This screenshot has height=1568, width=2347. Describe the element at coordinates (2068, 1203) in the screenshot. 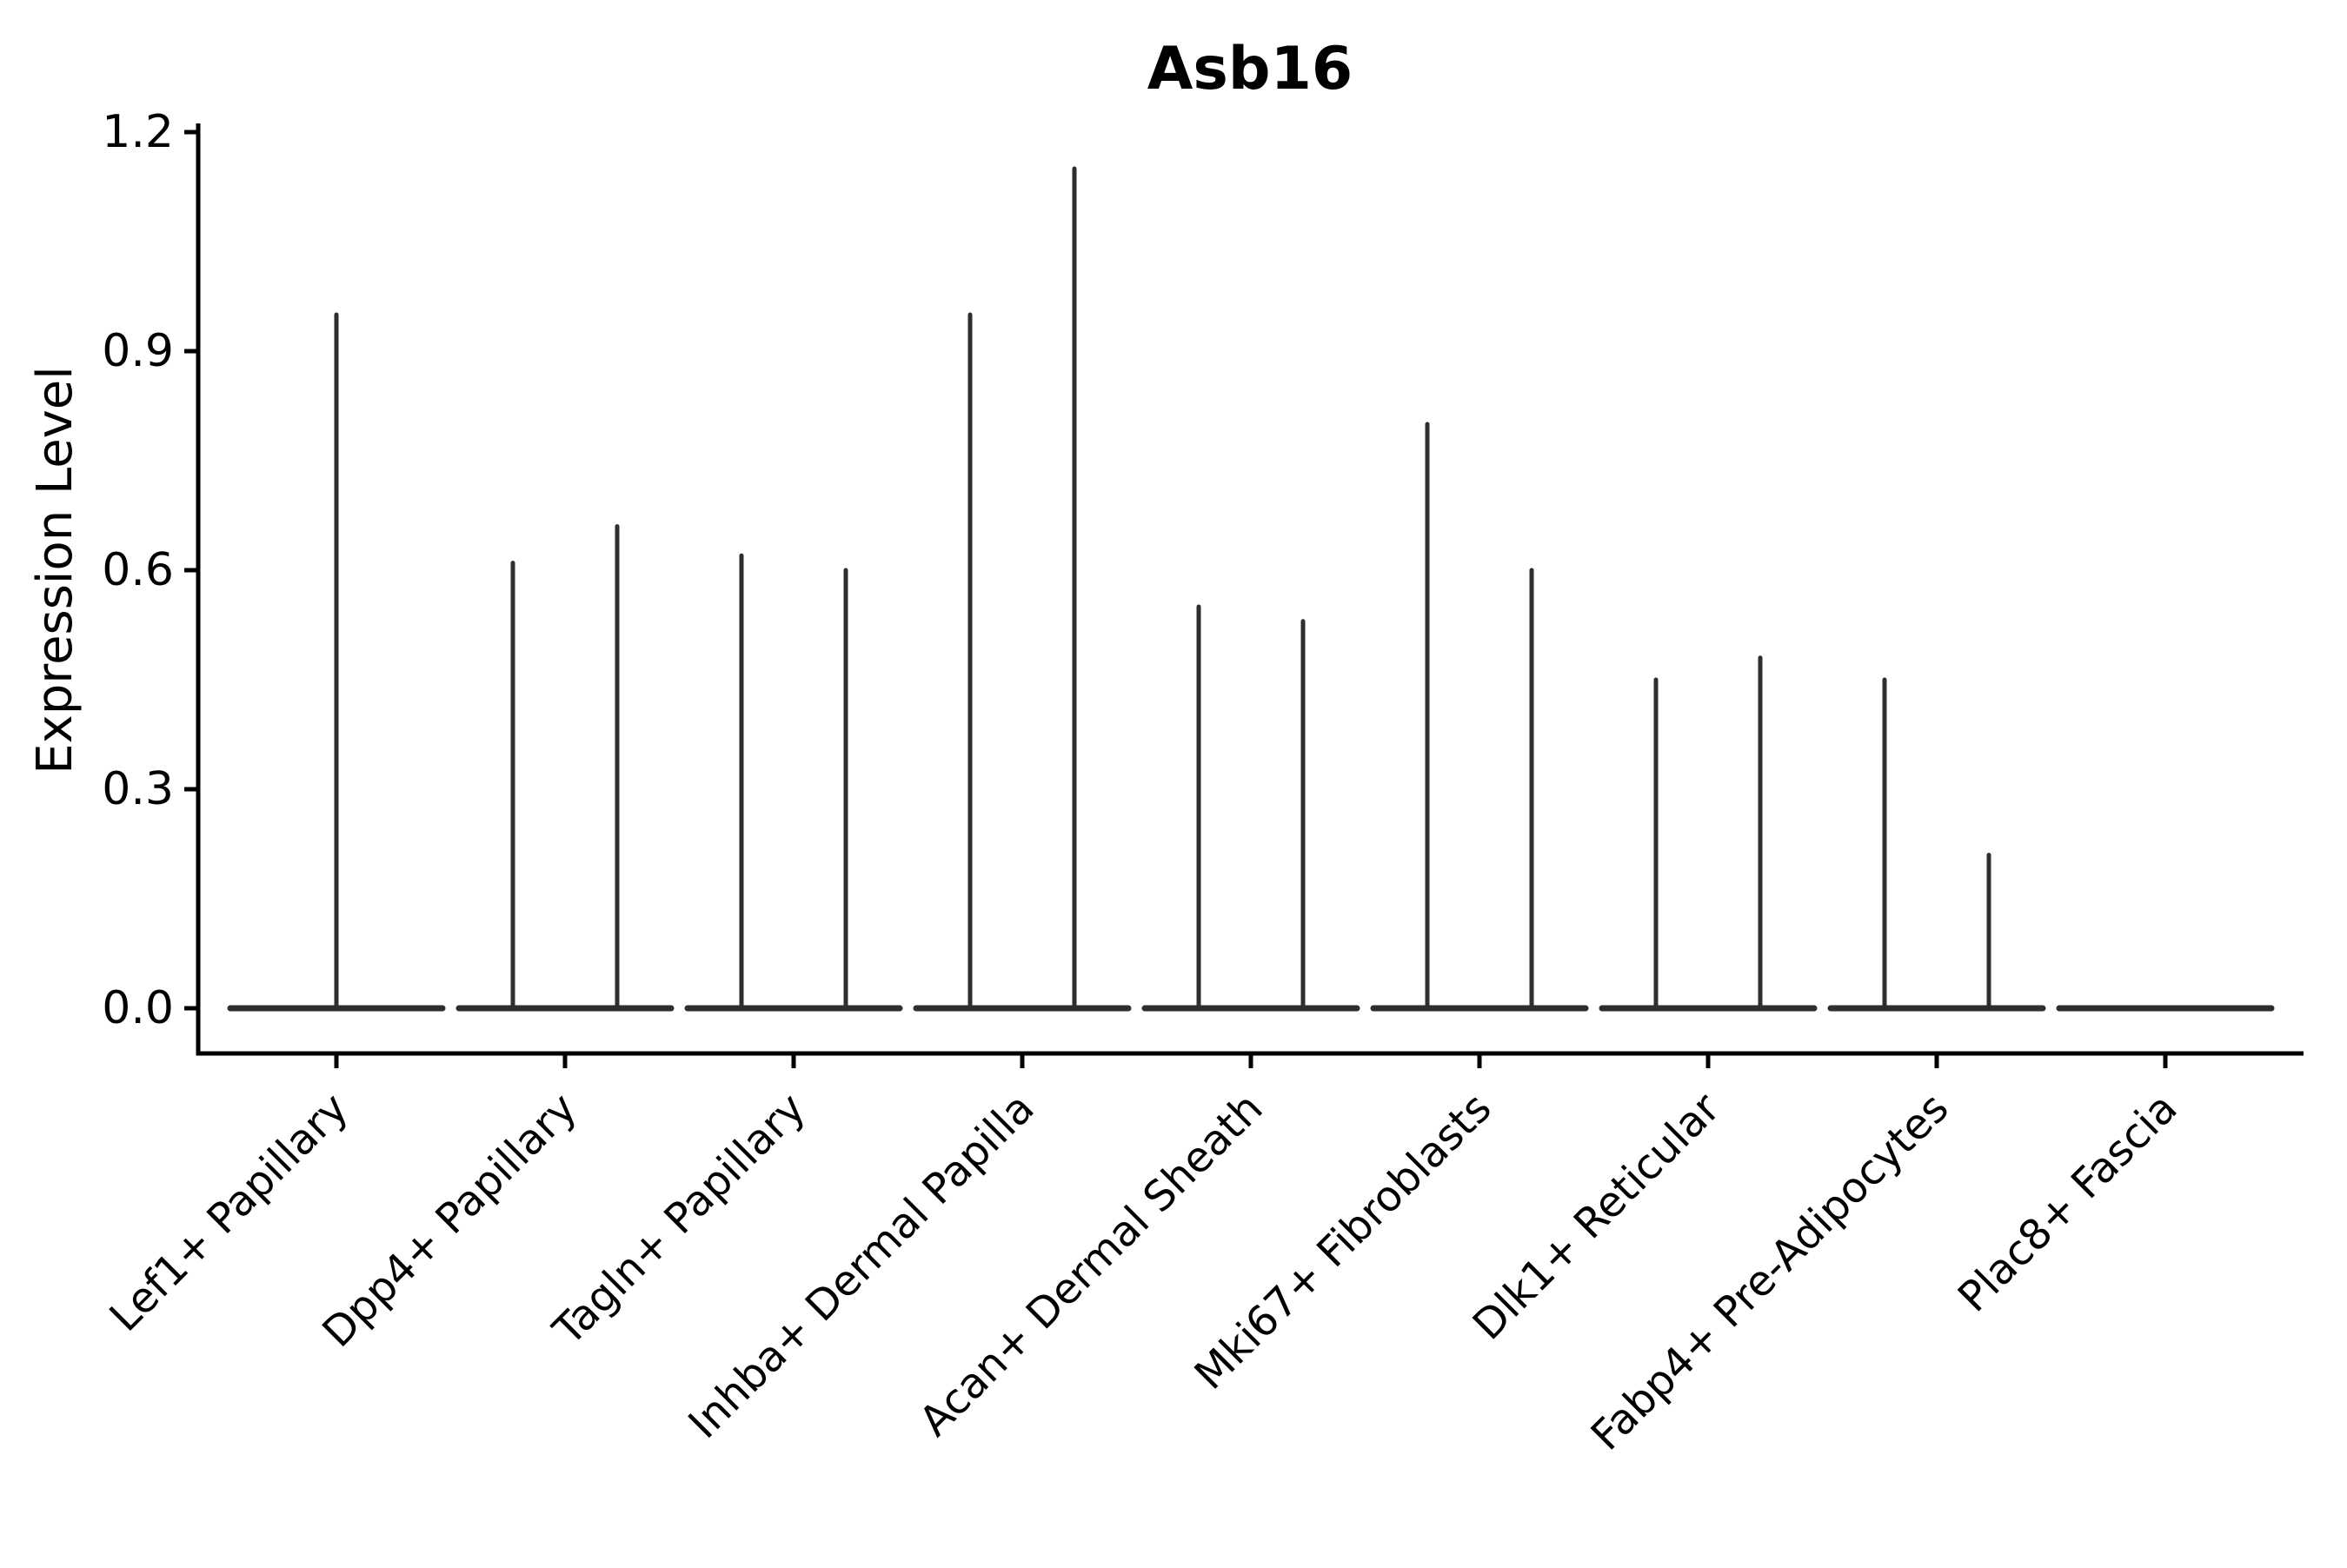

I see `x-tick-label: Plac8+ Fascia` at that location.